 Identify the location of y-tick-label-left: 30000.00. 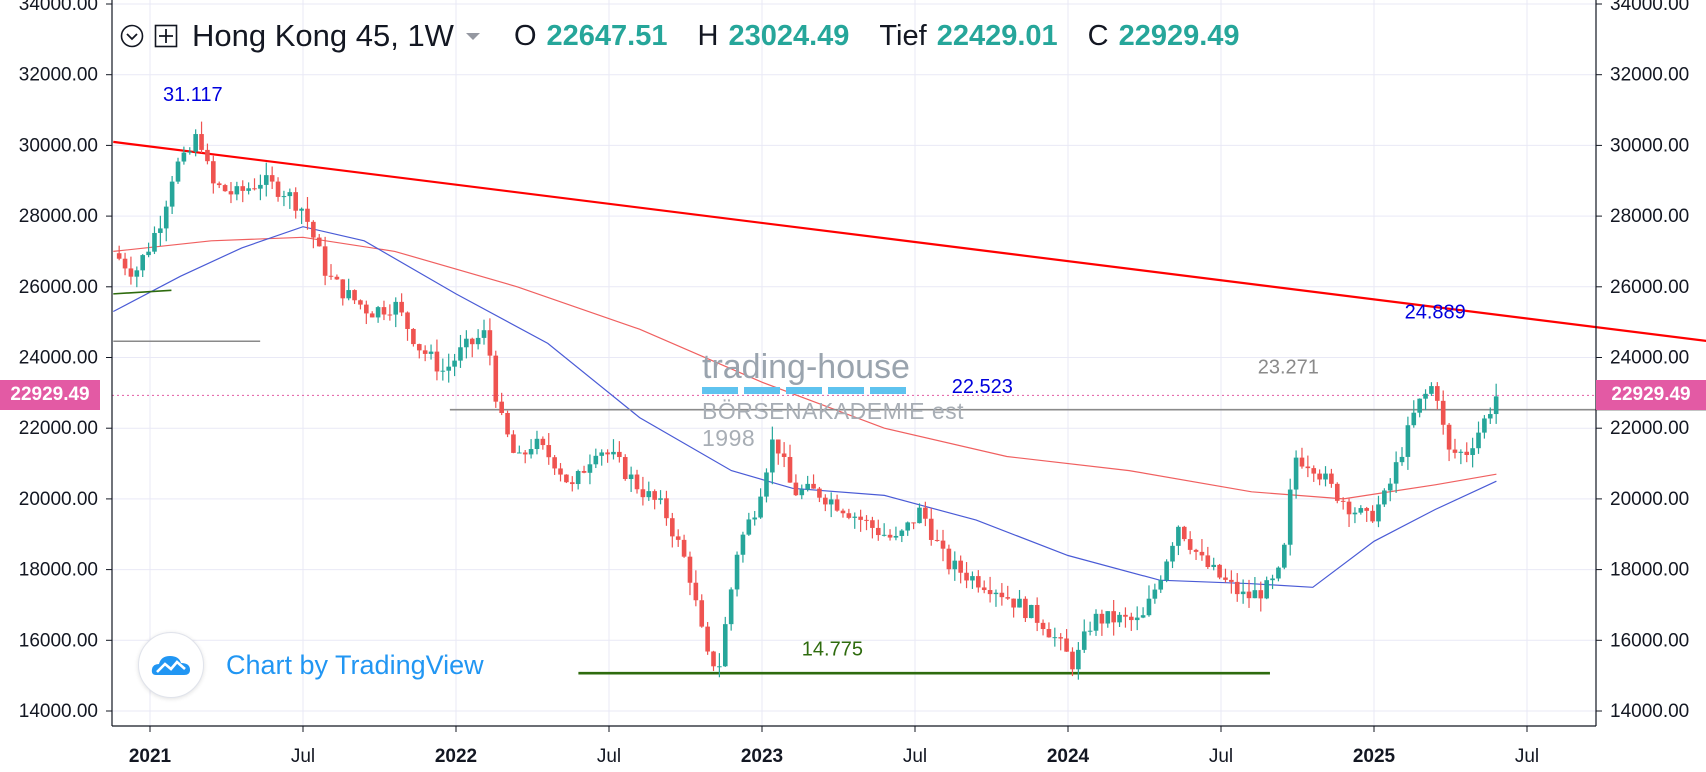
(58, 145).